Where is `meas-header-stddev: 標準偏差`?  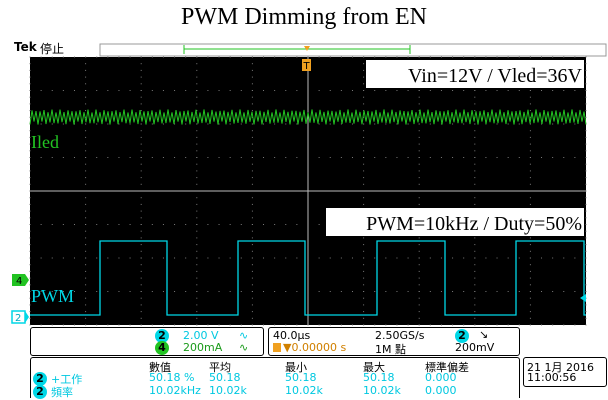
meas-header-stddev: 標準偏差 is located at coordinates (447, 367).